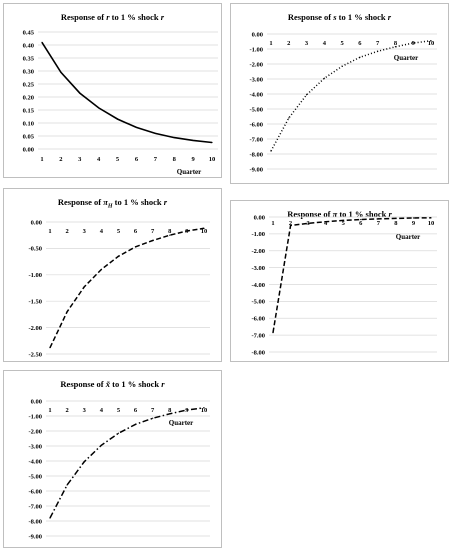 Image resolution: width=452 pixels, height=550 pixels. Describe the element at coordinates (112, 384) in the screenshot. I see `chart-title: Response of x̃ to 1 % shock r` at that location.